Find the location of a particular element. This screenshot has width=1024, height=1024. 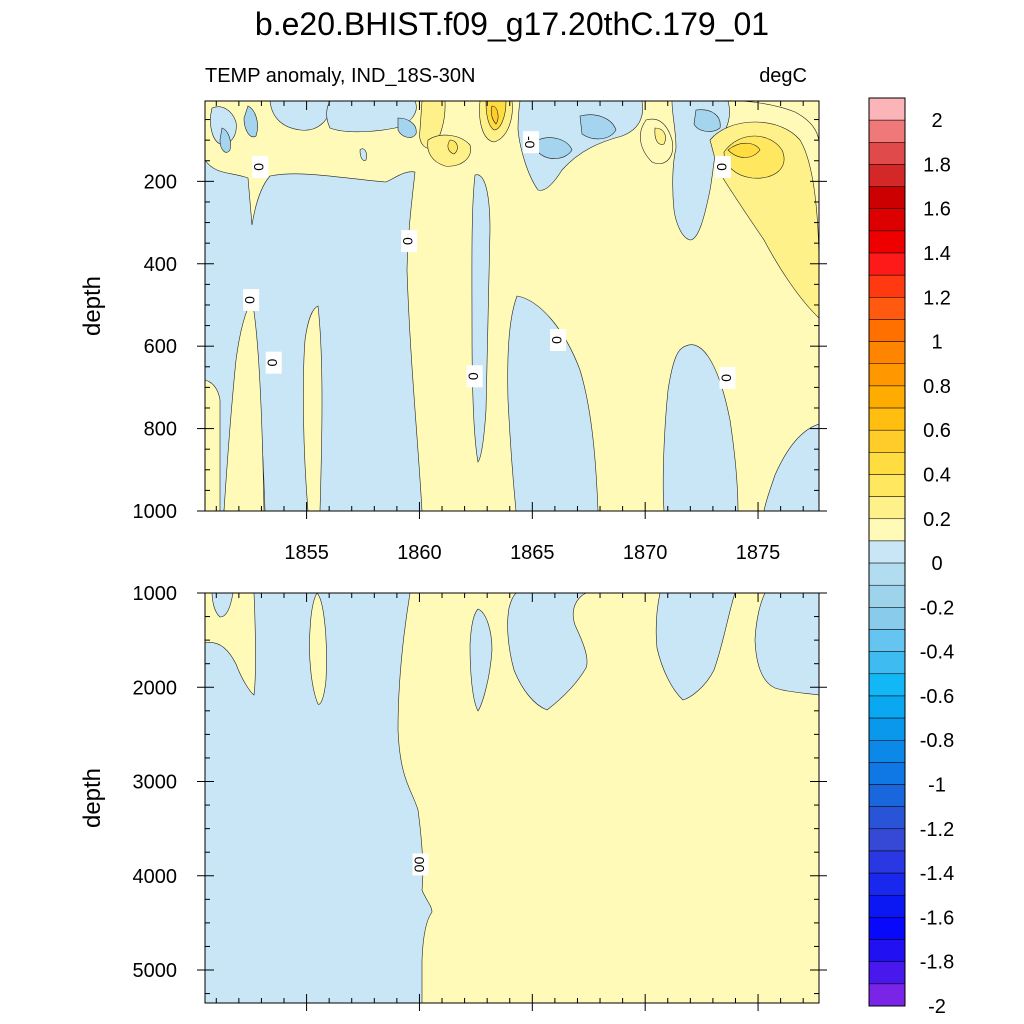

x-tick-label: 1870 is located at coordinates (645, 553).